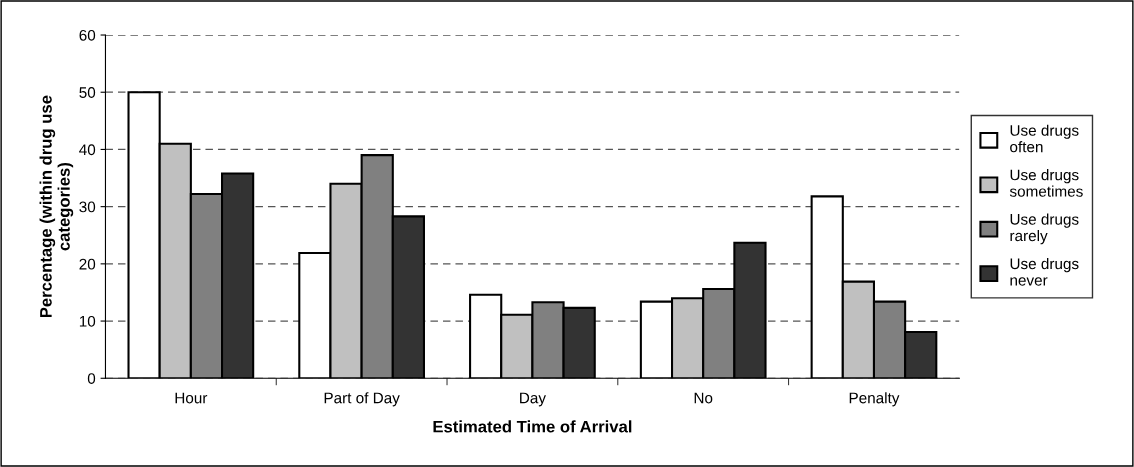 The height and width of the screenshot is (467, 1134). I want to click on y-tick-label: 30, so click(87, 207).